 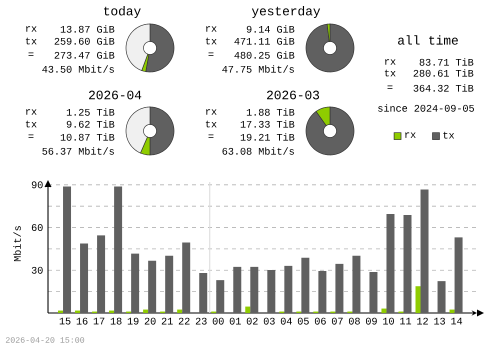 I want to click on text: all time, so click(x=428, y=40).